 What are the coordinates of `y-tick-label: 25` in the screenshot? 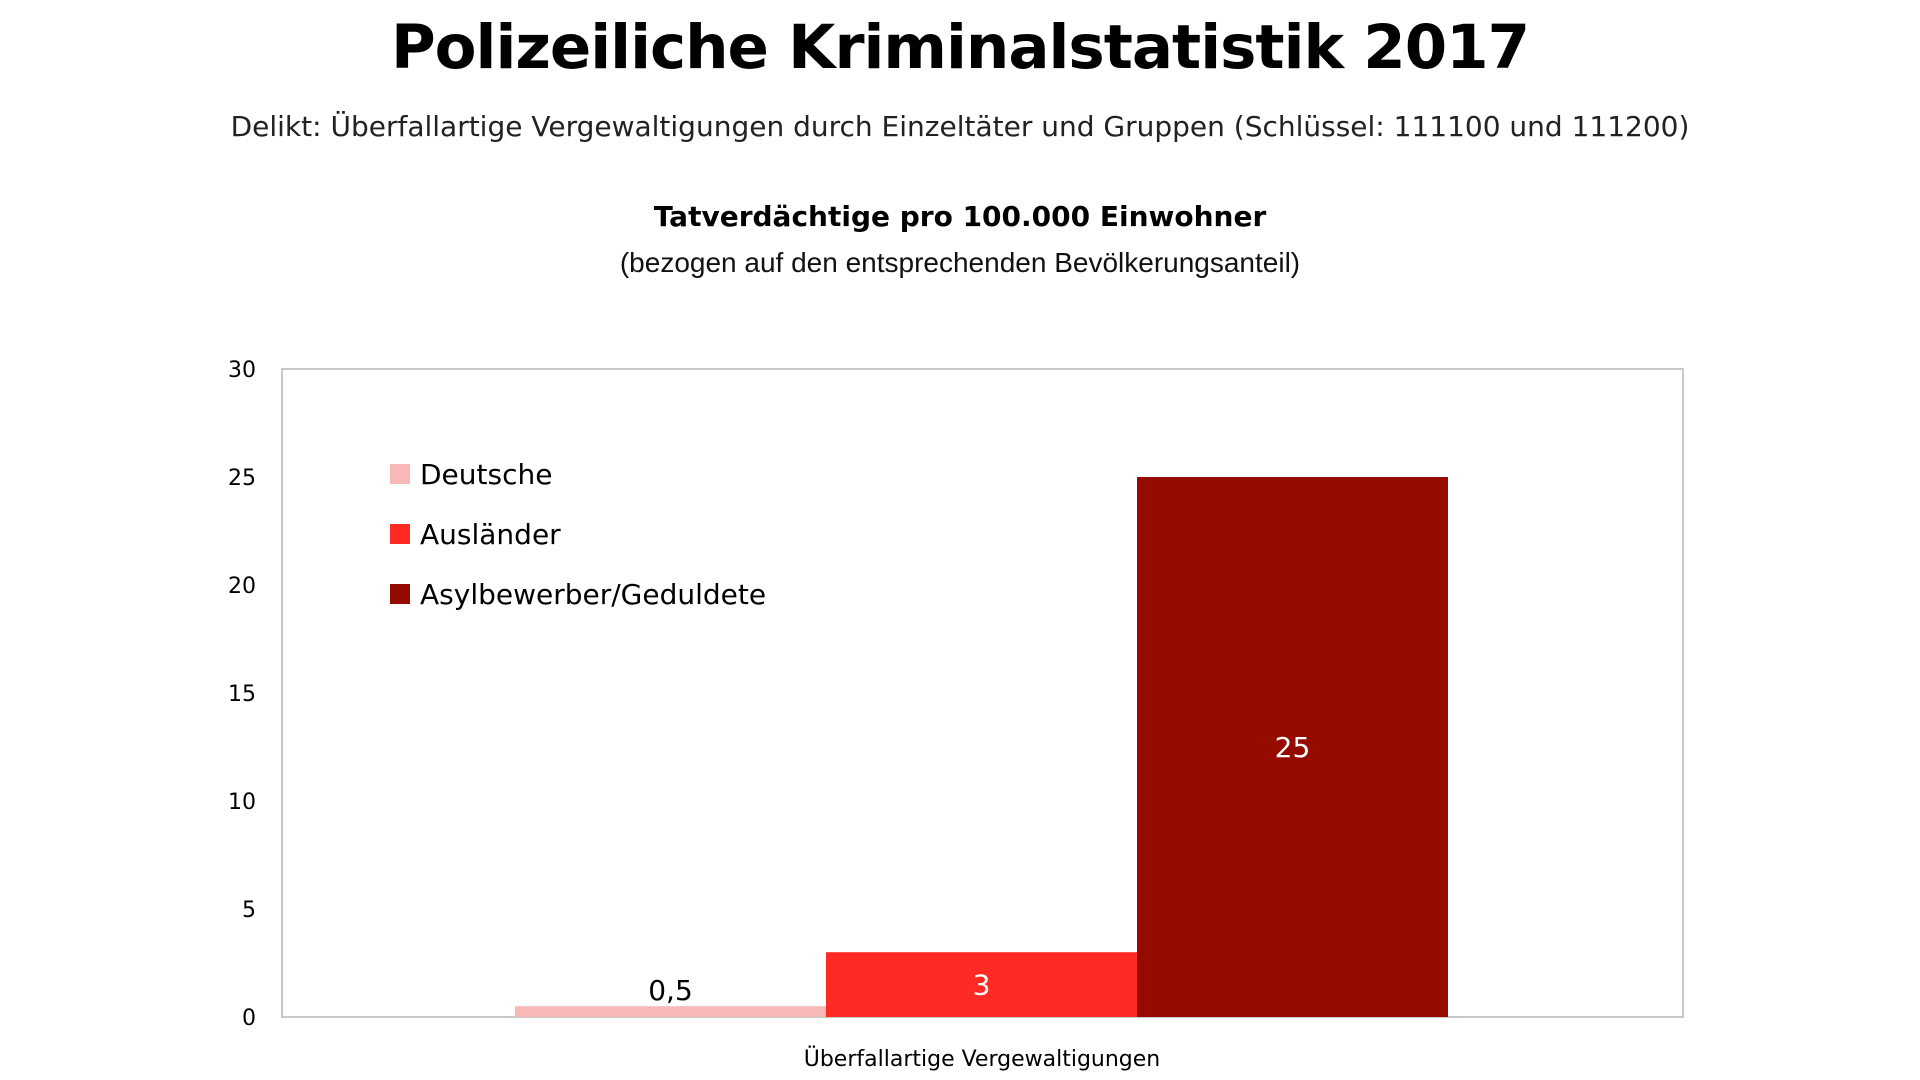 It's located at (242, 478).